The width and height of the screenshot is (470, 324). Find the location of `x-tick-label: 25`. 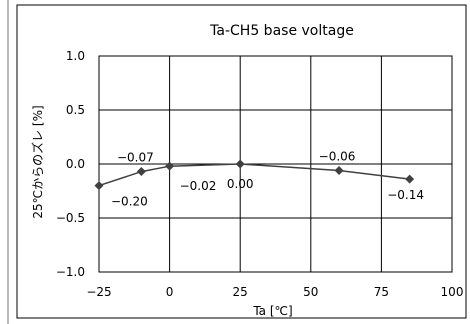

x-tick-label: 25 is located at coordinates (240, 292).